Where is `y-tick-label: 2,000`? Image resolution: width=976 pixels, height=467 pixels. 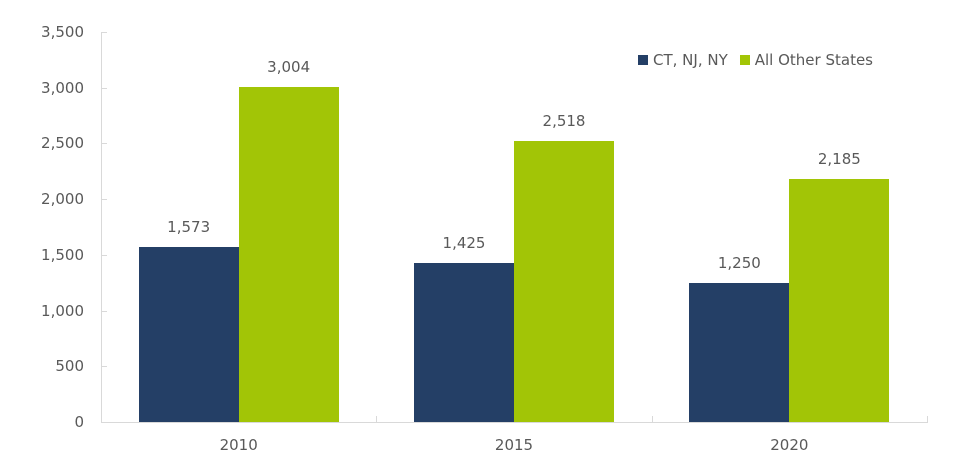
y-tick-label: 2,000 is located at coordinates (62, 199).